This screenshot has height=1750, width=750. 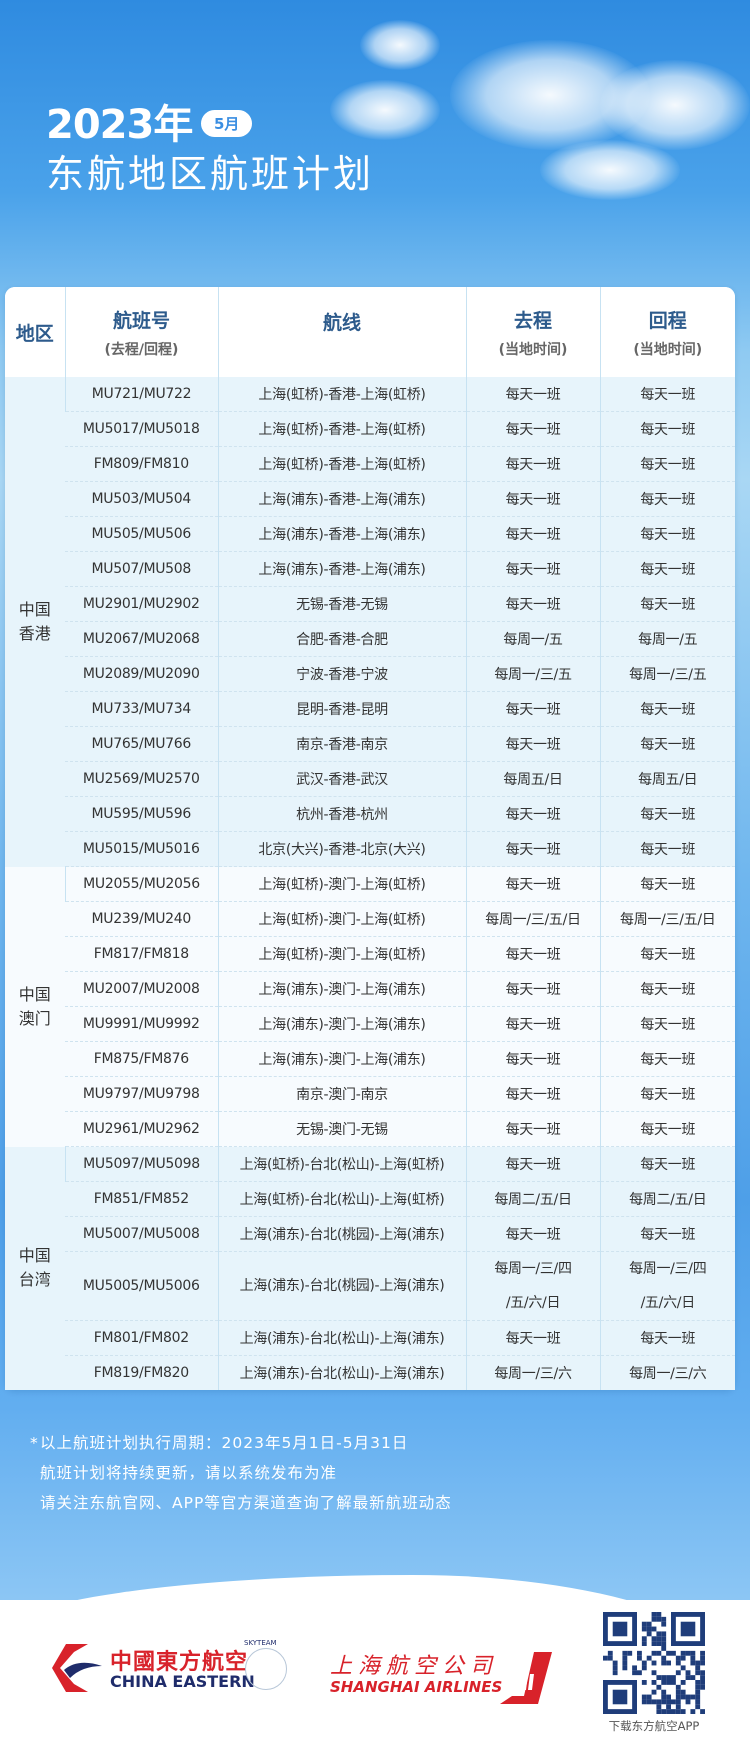 What do you see at coordinates (370, 604) in the screenshot?
I see `table-row: MU2901/MU2902 无锡-香港-无锡 每天一班 每天一班` at bounding box center [370, 604].